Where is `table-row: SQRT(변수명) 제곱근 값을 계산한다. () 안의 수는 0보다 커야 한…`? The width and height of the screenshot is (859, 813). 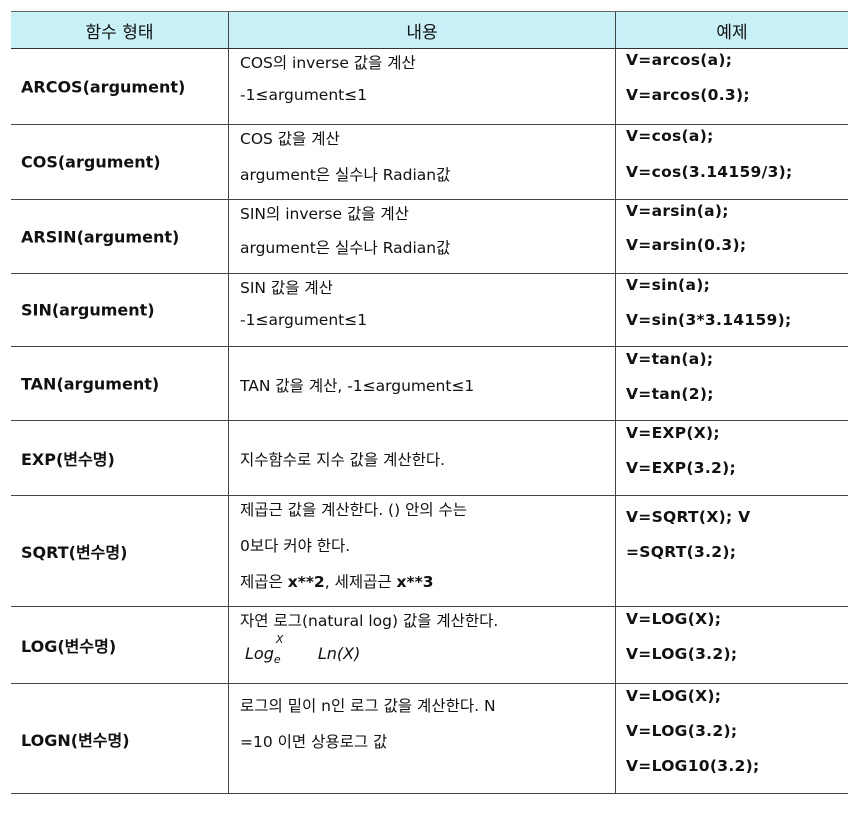 table-row: SQRT(변수명) 제곱근 값을 계산한다. () 안의 수는 0보다 커야 한… is located at coordinates (429, 551).